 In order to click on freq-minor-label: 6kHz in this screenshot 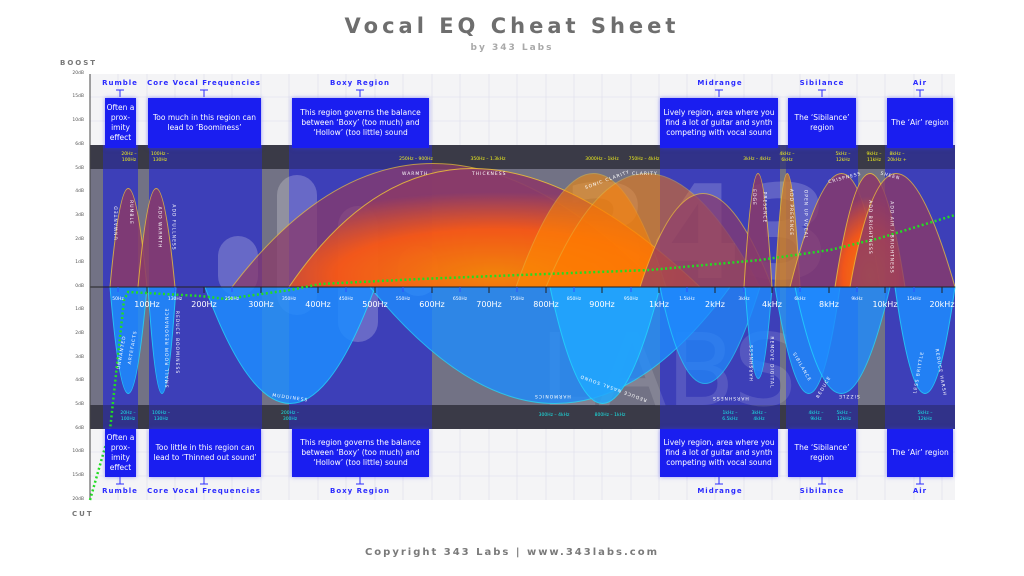, I will do `click(800, 299)`.